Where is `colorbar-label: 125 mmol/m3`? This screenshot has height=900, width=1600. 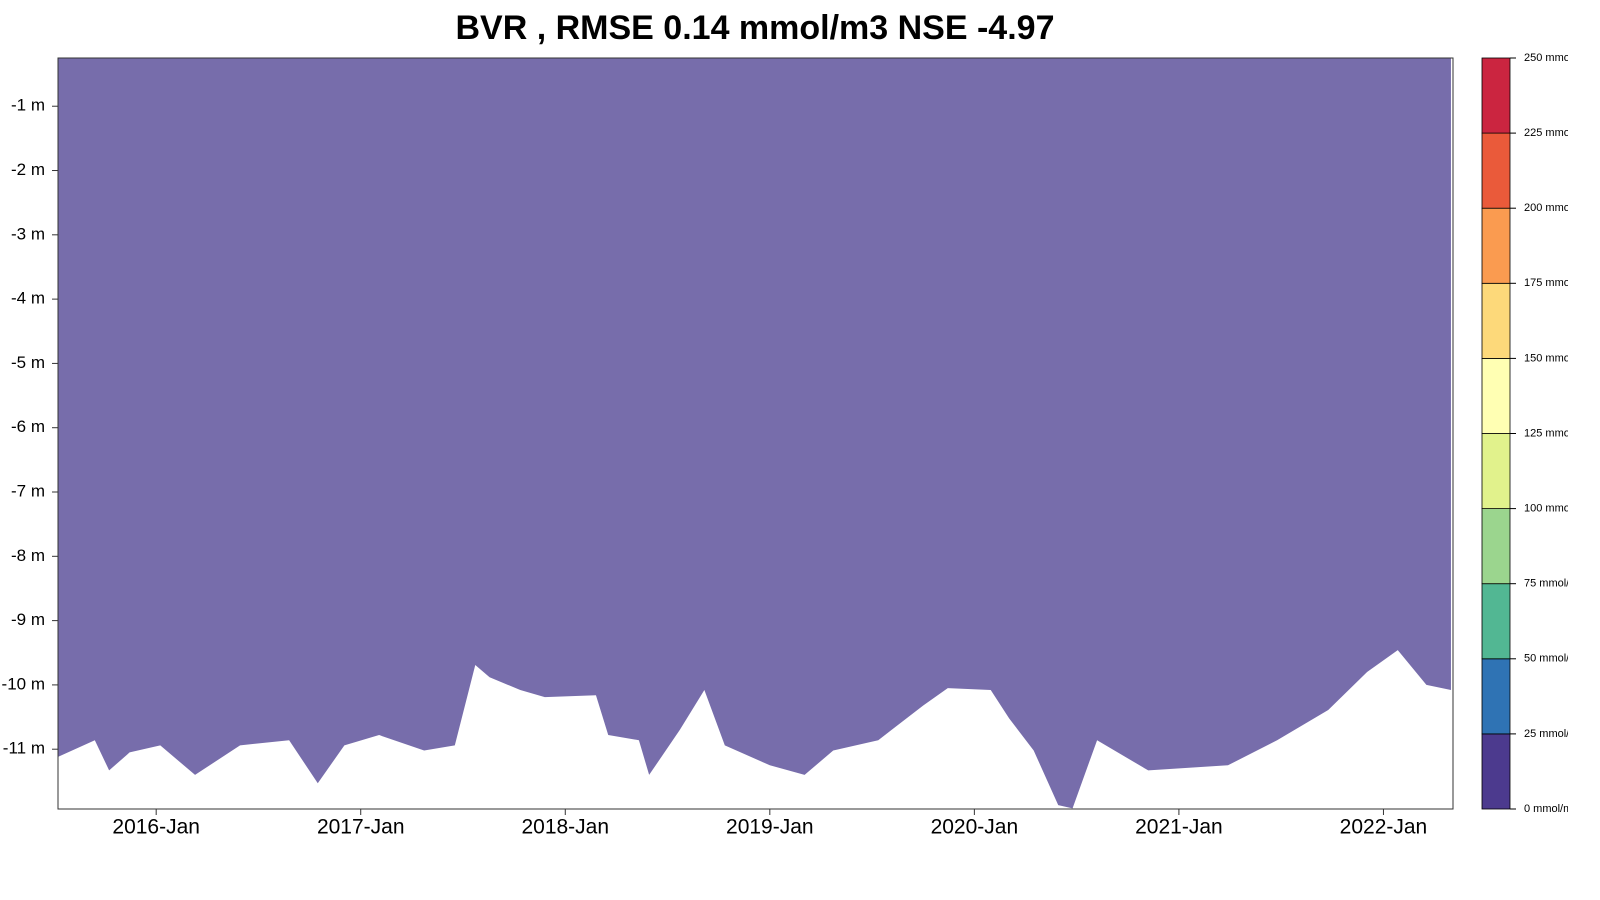 colorbar-label: 125 mmol/m3 is located at coordinates (1546, 433).